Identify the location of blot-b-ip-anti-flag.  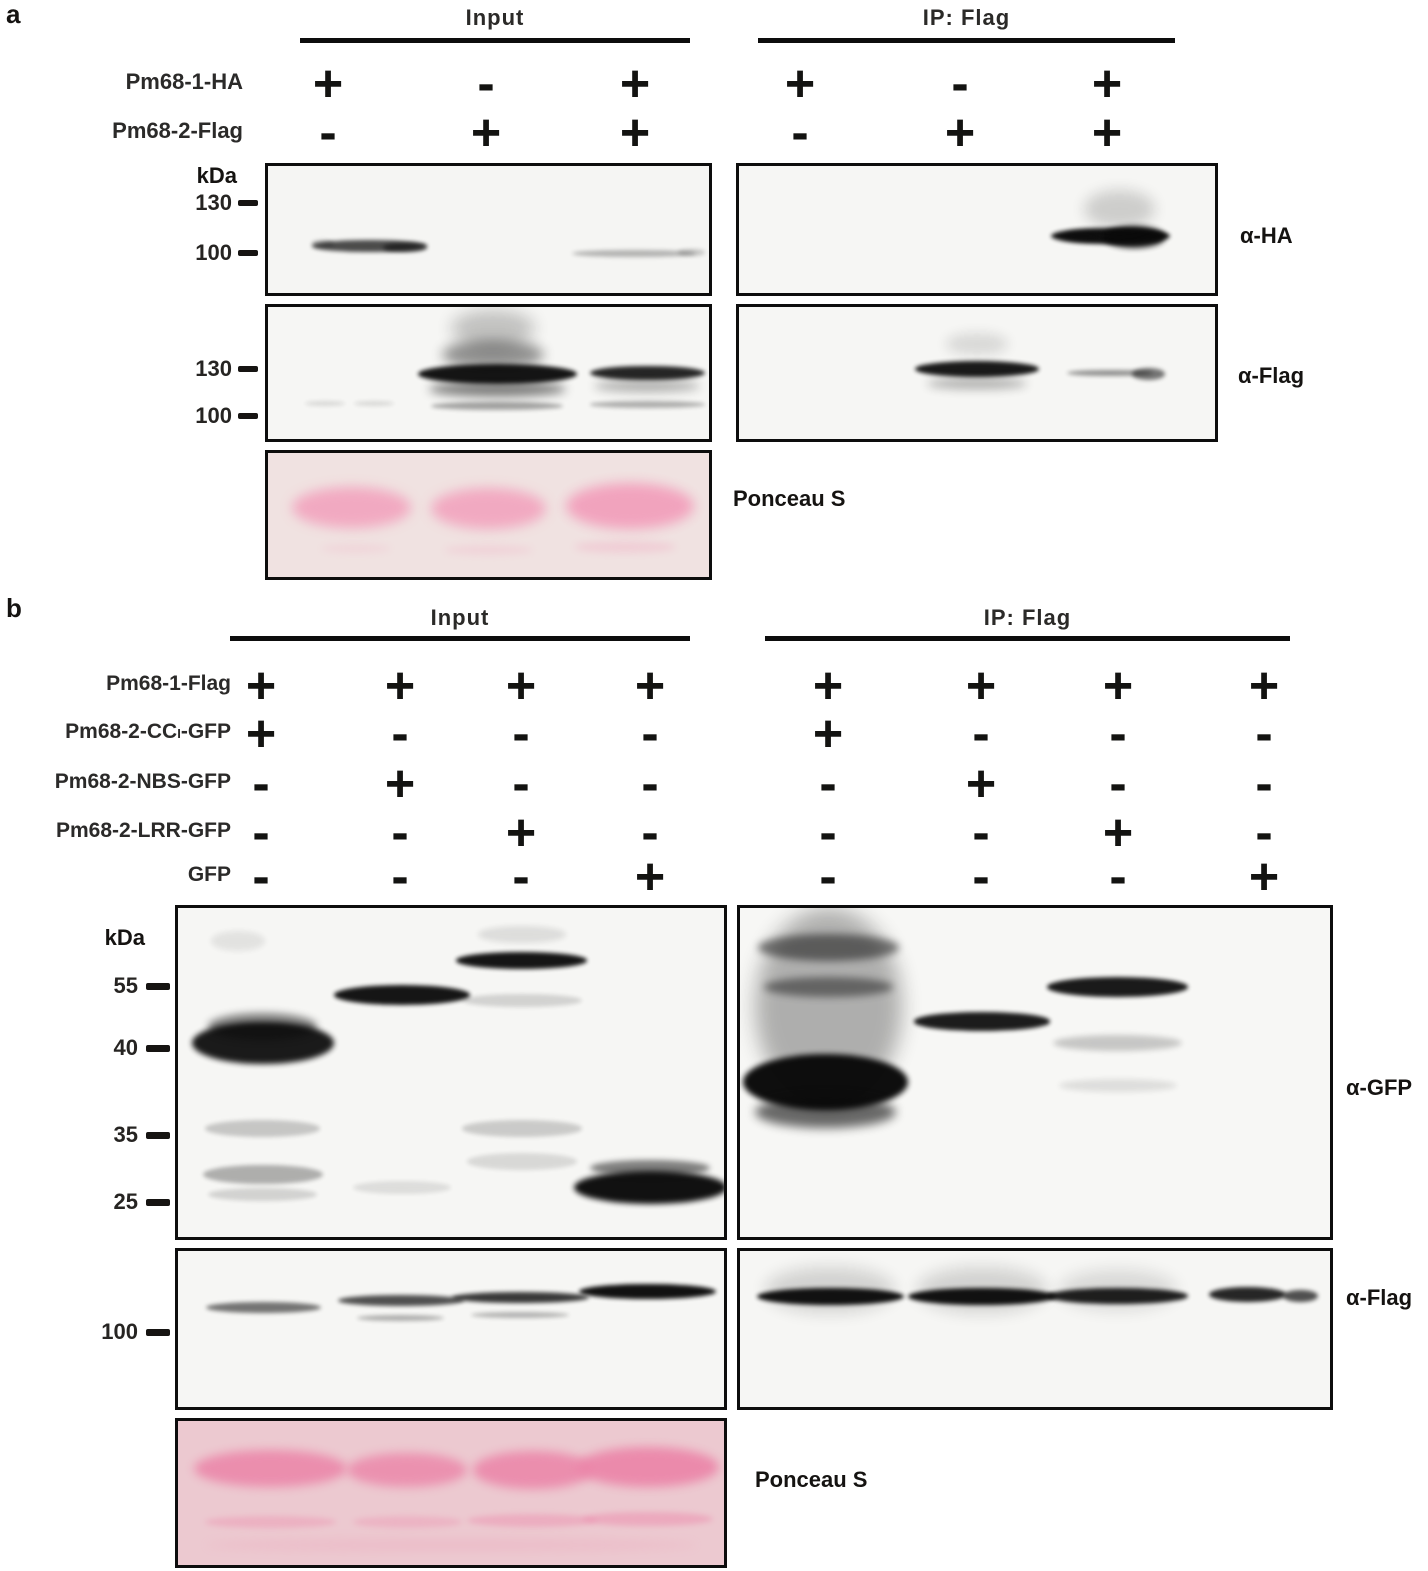
(1035, 1329).